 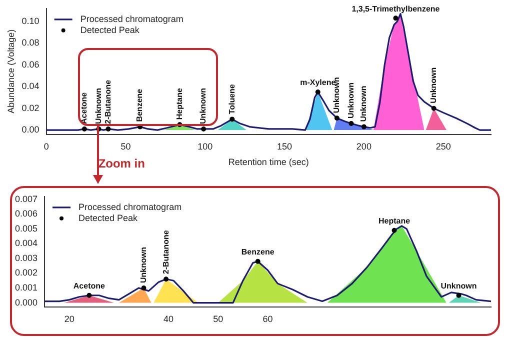 What do you see at coordinates (396, 9) in the screenshot?
I see `annotation: 1,3,5-Trimethylbenzene` at bounding box center [396, 9].